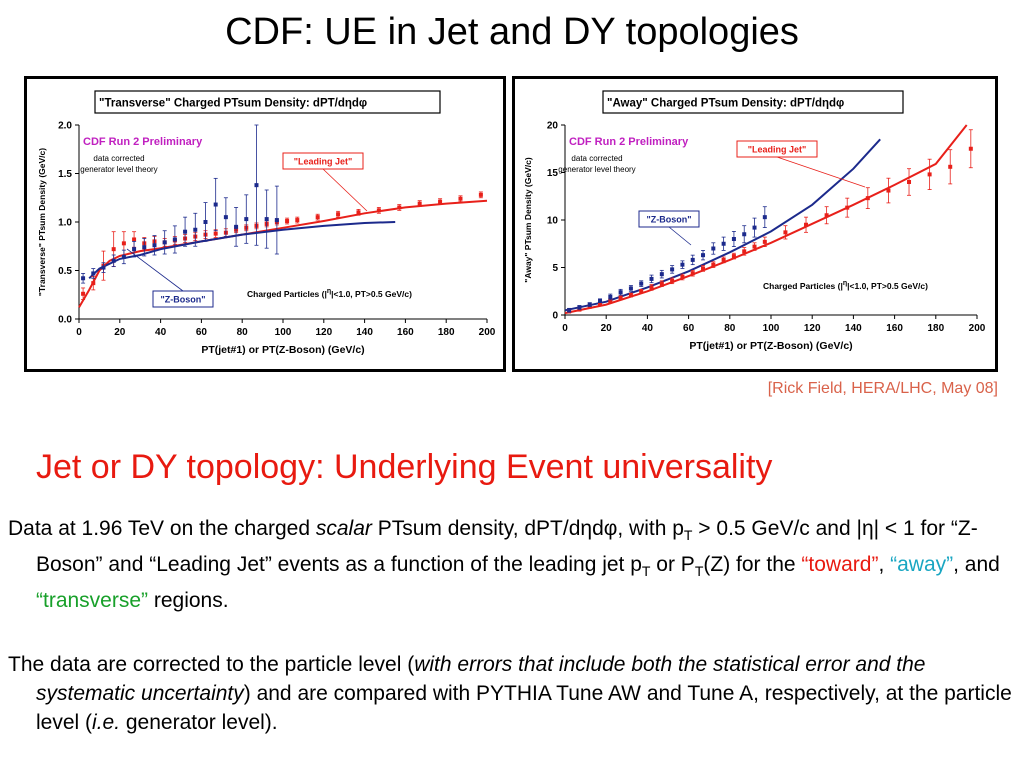 This screenshot has height=768, width=1024. What do you see at coordinates (607, 328) in the screenshot?
I see `x-tick-label: 20` at bounding box center [607, 328].